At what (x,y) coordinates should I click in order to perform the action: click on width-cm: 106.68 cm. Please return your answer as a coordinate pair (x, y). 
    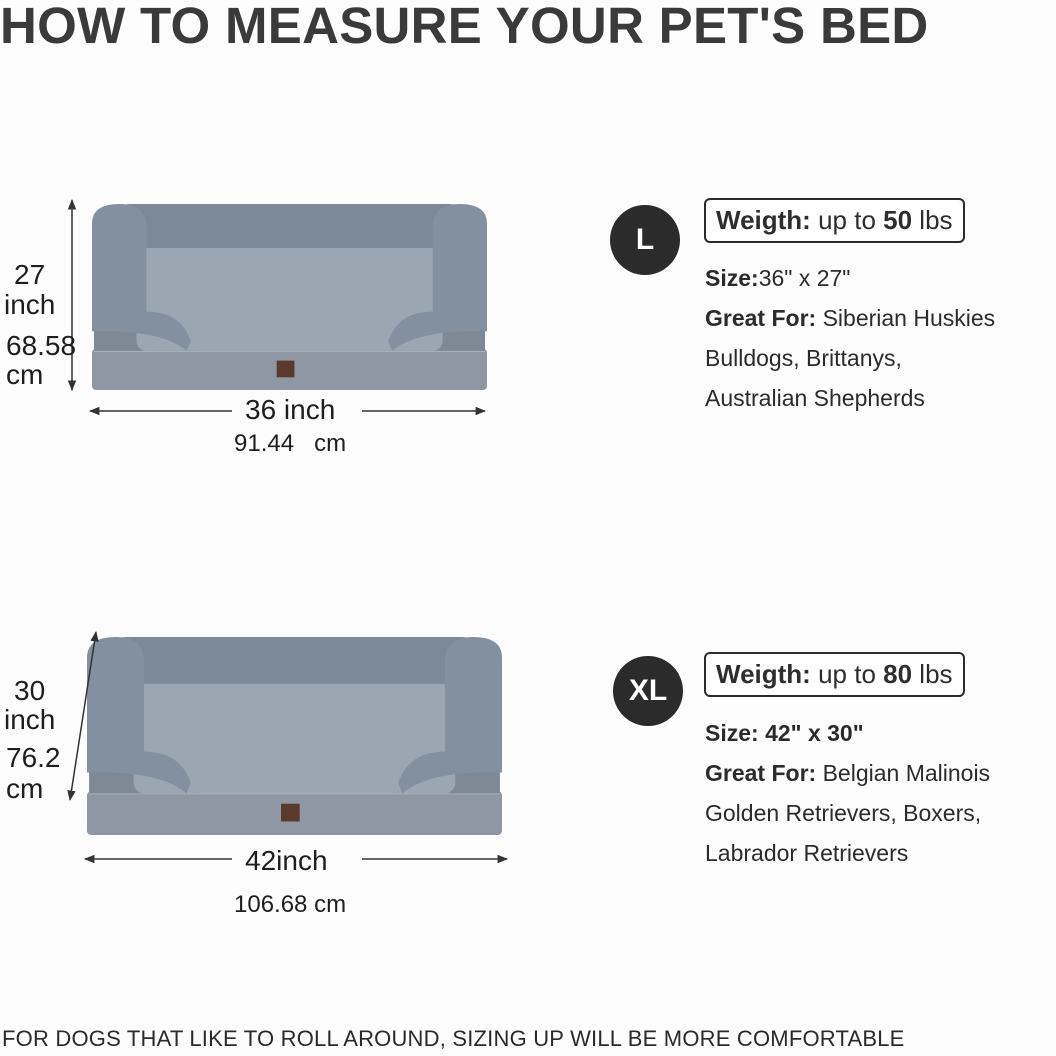
    Looking at the image, I should click on (290, 904).